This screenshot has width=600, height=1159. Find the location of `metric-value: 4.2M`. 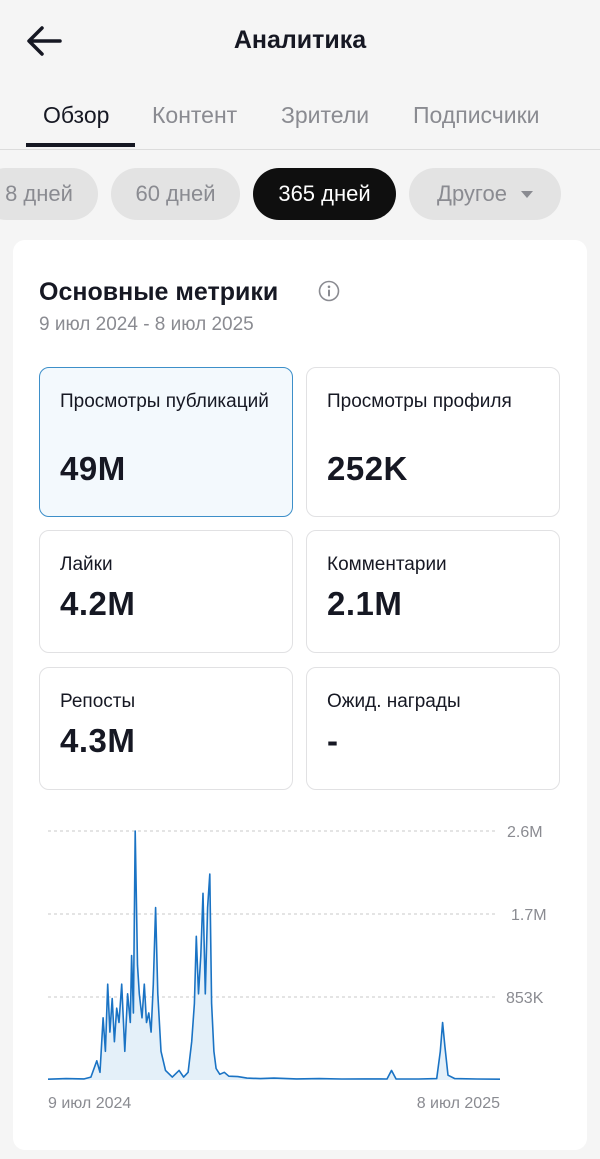

metric-value: 4.2M is located at coordinates (98, 603).